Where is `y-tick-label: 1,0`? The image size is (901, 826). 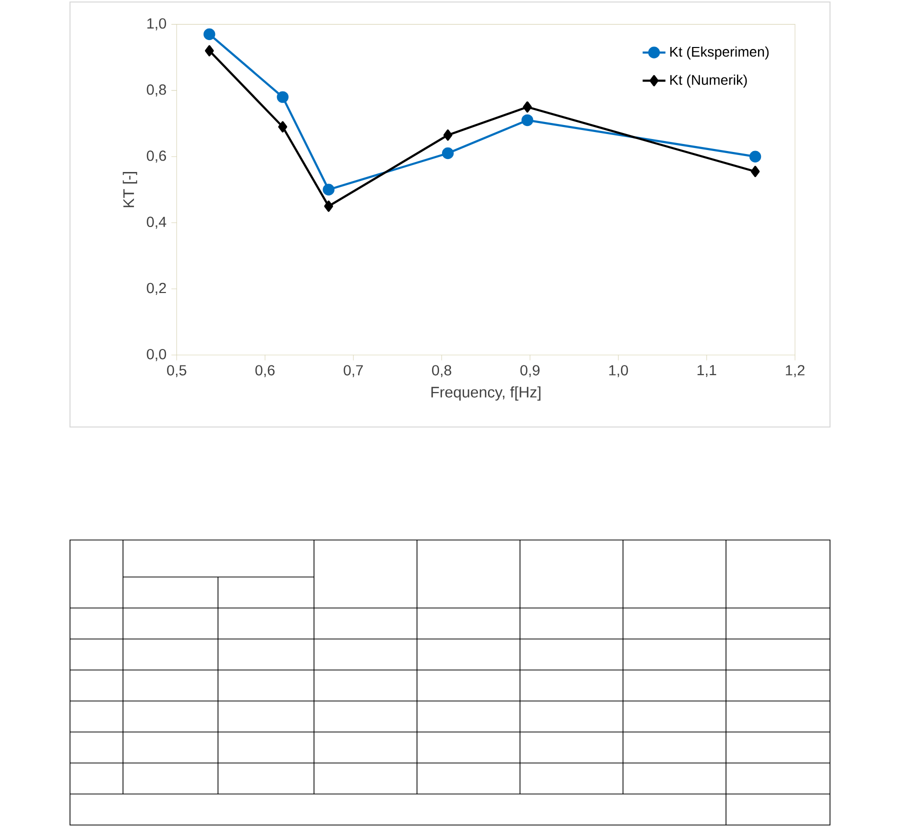 y-tick-label: 1,0 is located at coordinates (156, 24).